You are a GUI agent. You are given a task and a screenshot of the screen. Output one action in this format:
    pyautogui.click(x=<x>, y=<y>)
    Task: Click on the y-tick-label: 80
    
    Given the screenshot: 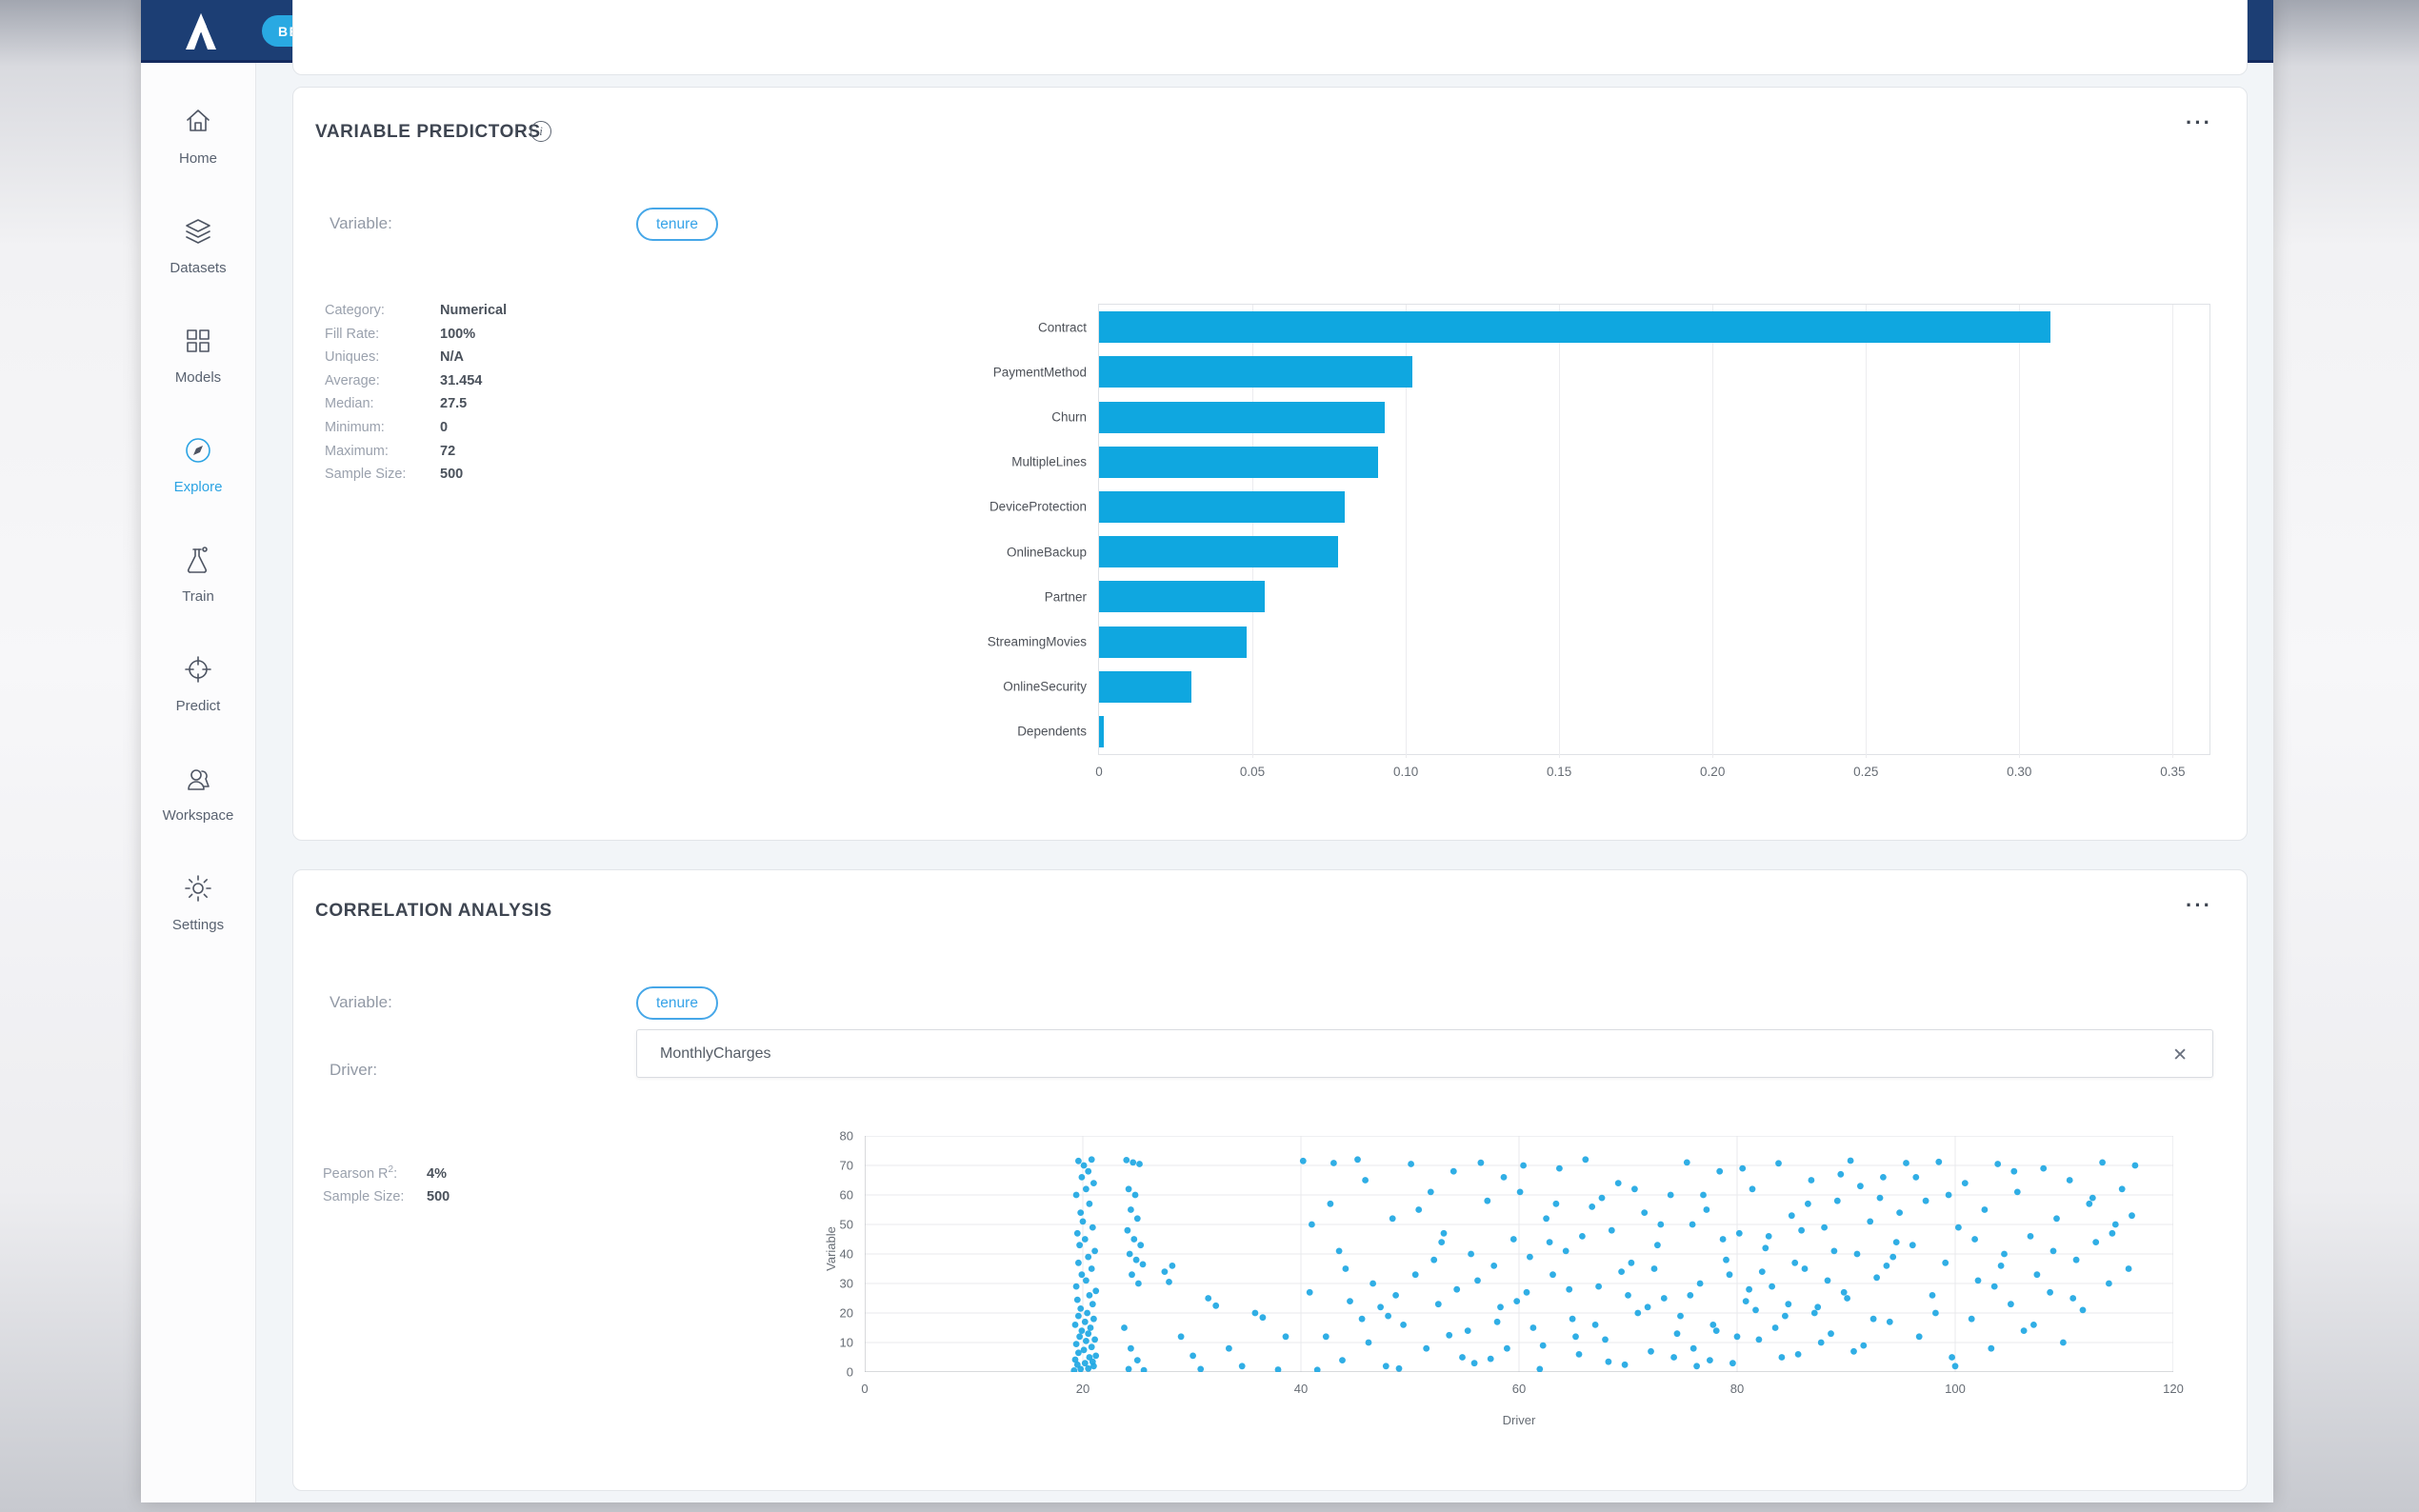 What is the action you would take?
    pyautogui.click(x=846, y=1136)
    